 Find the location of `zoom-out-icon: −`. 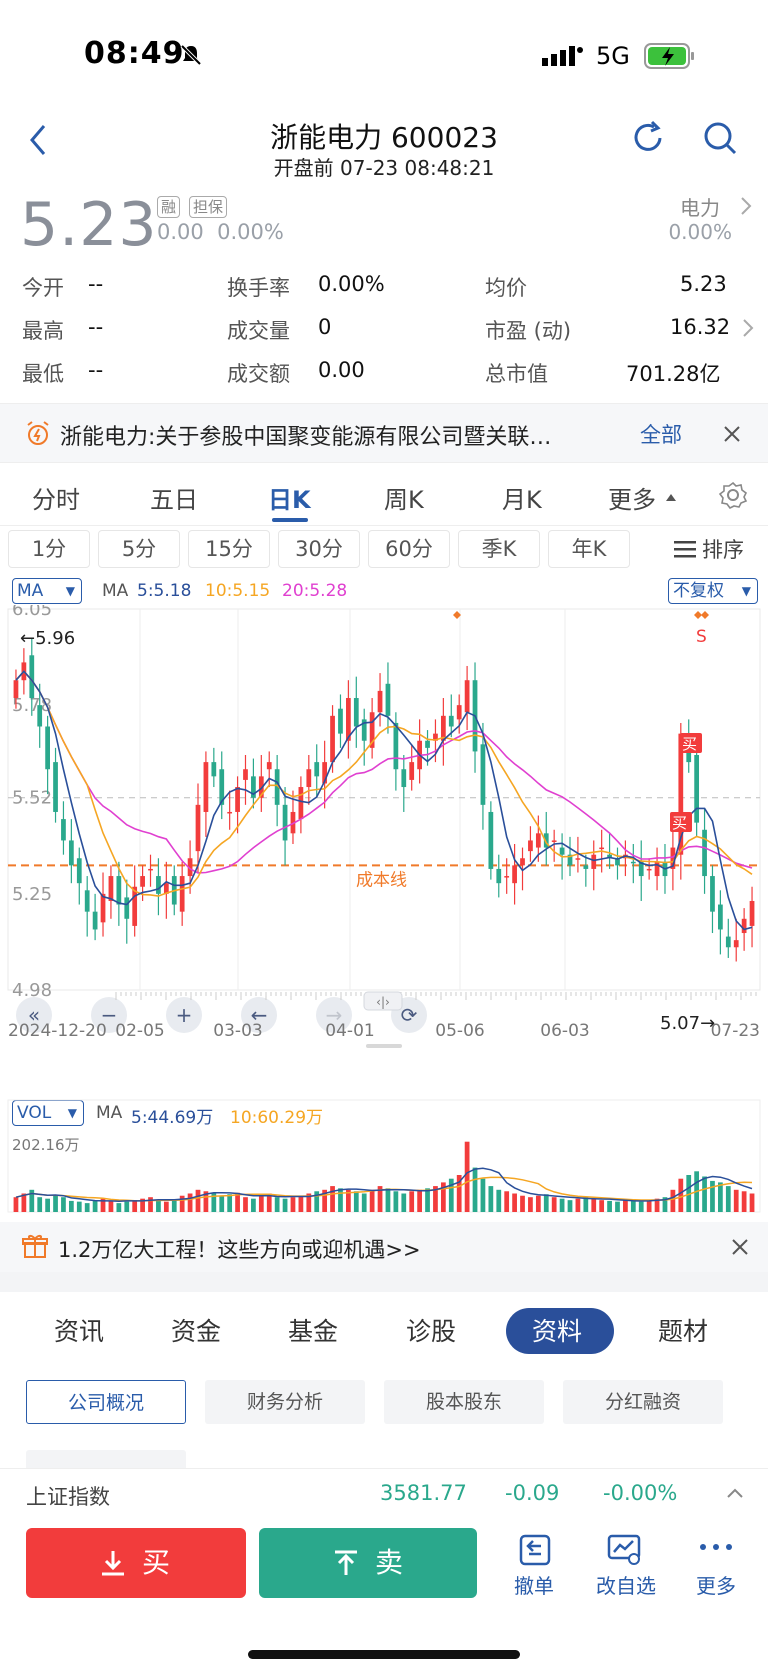

zoom-out-icon: − is located at coordinates (109, 1015).